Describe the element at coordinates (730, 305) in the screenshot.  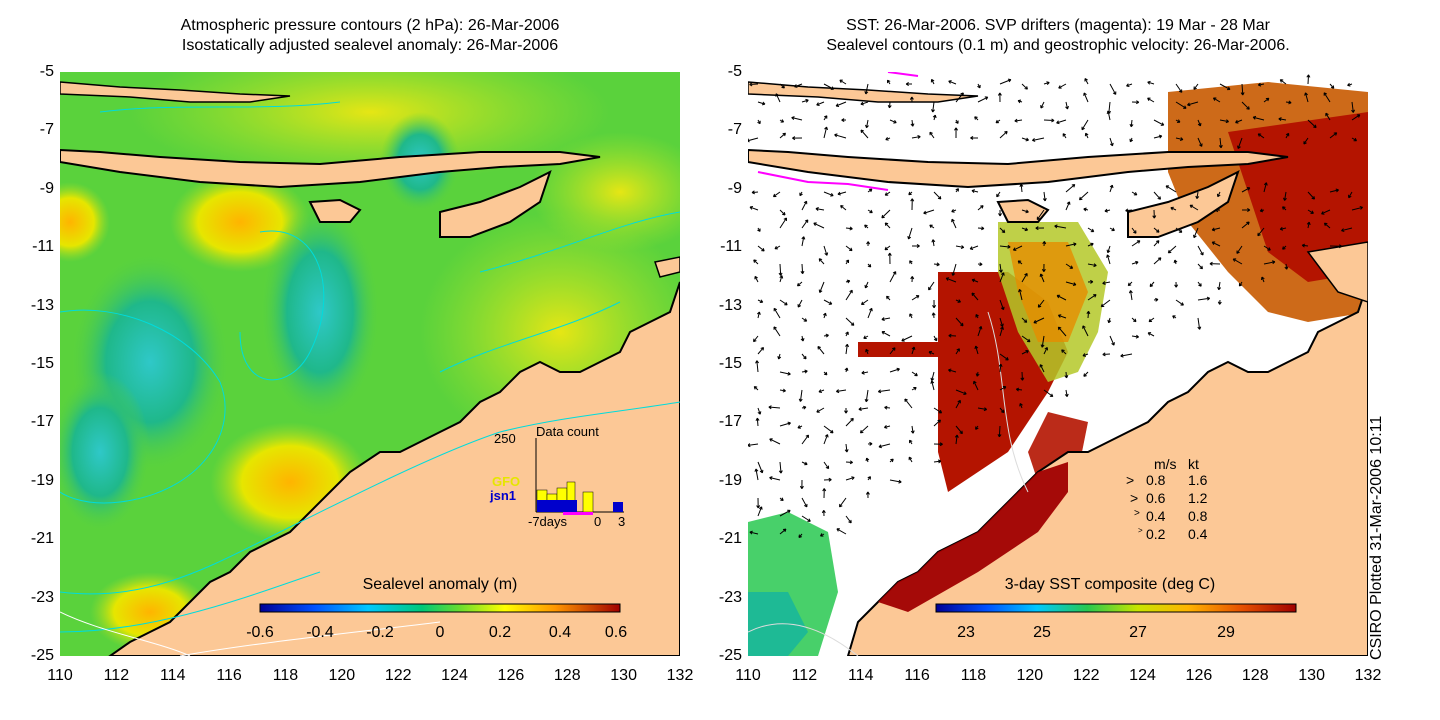
I see `y-tick-label: -13` at that location.